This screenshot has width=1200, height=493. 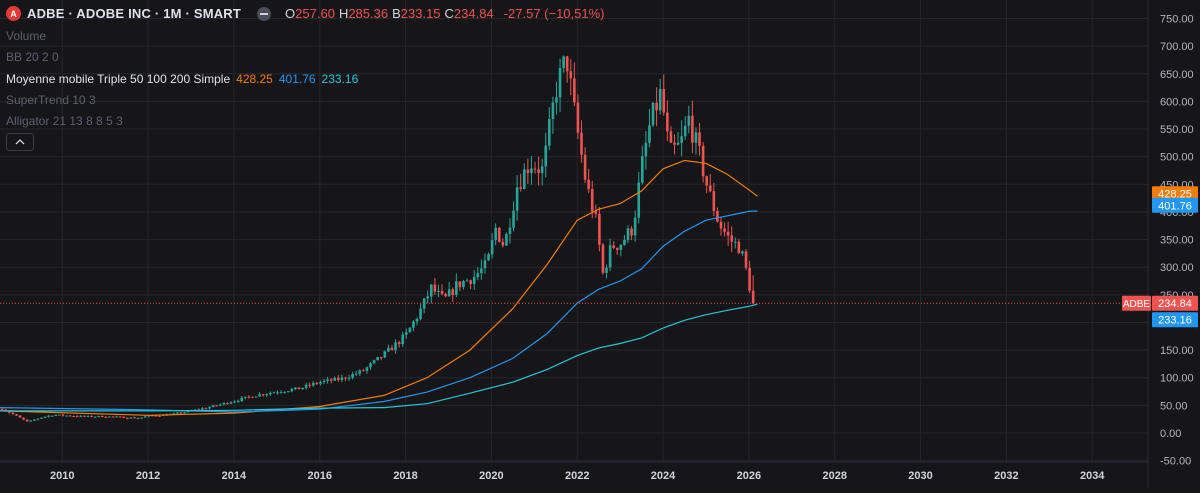 What do you see at coordinates (13, 13) in the screenshot?
I see `adobe-logo-icon: A` at bounding box center [13, 13].